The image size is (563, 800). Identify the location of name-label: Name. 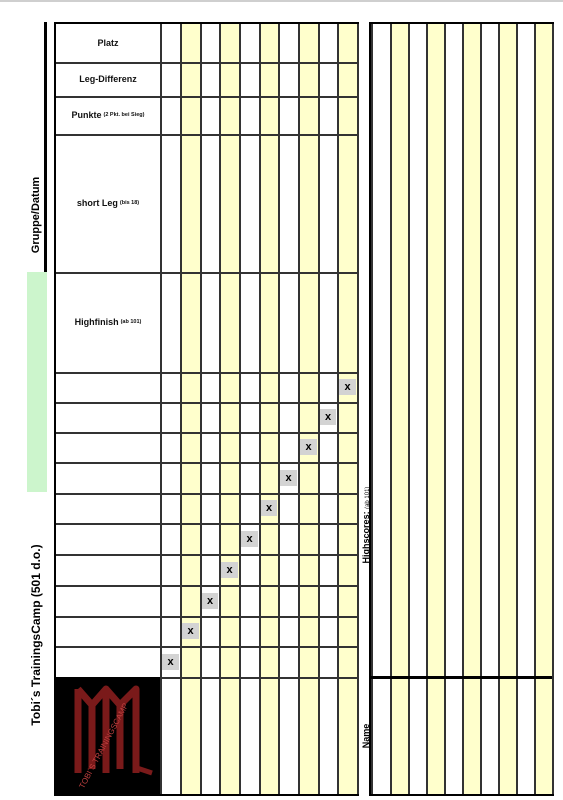
(366, 736).